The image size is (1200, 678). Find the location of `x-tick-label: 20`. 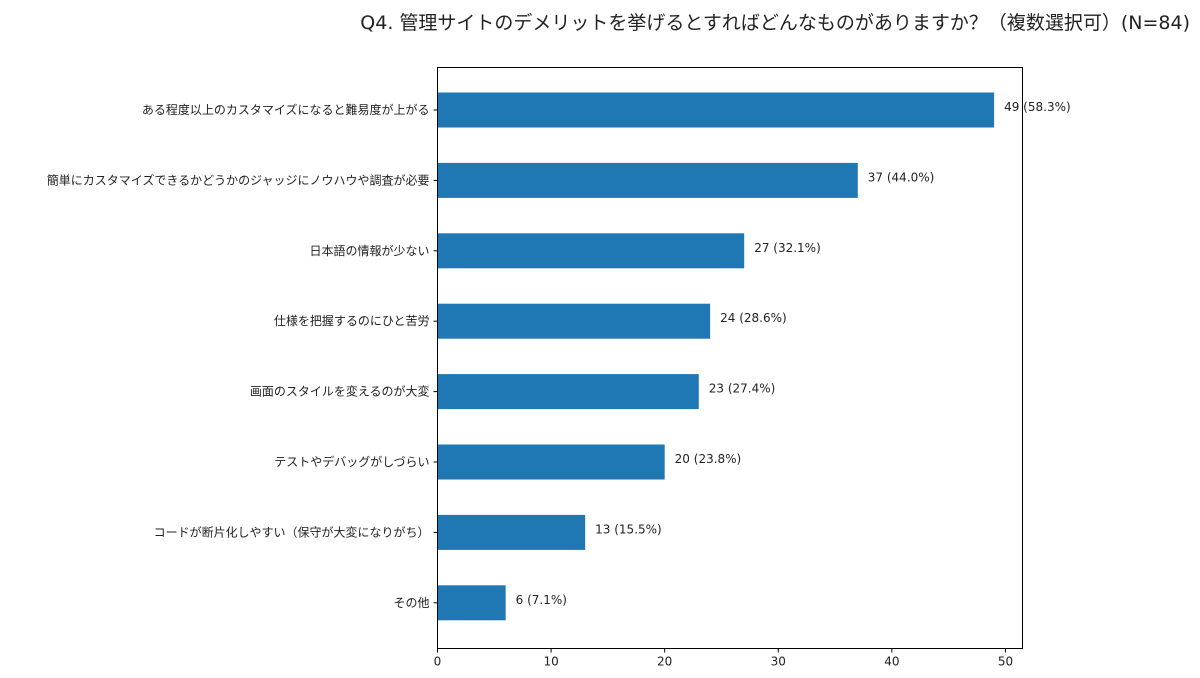

x-tick-label: 20 is located at coordinates (664, 662).